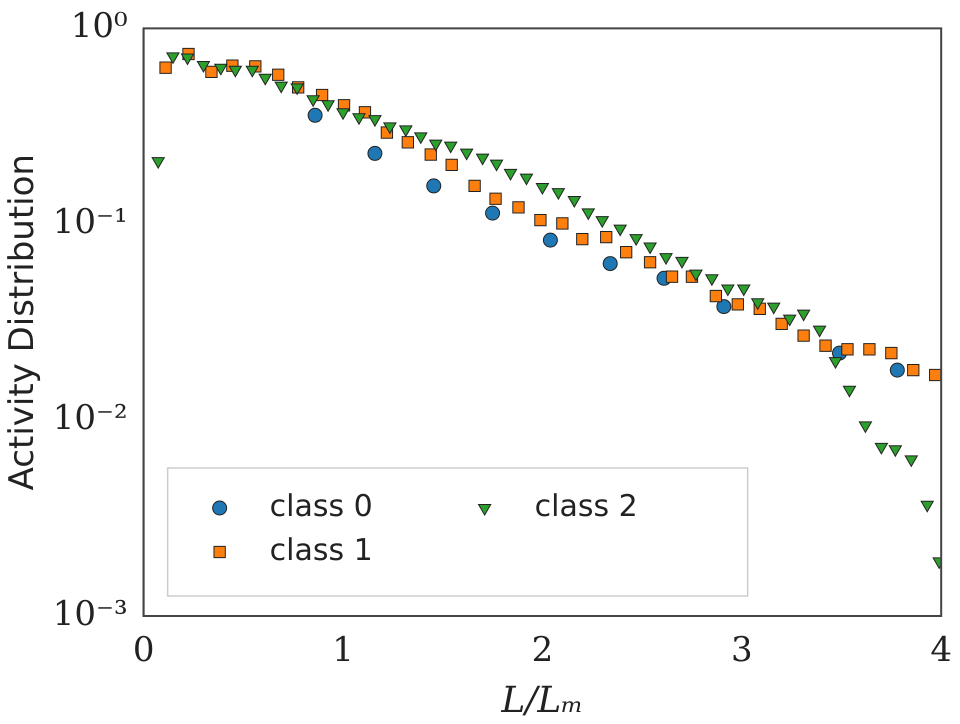  I want to click on legend-label: class 1, so click(321, 550).